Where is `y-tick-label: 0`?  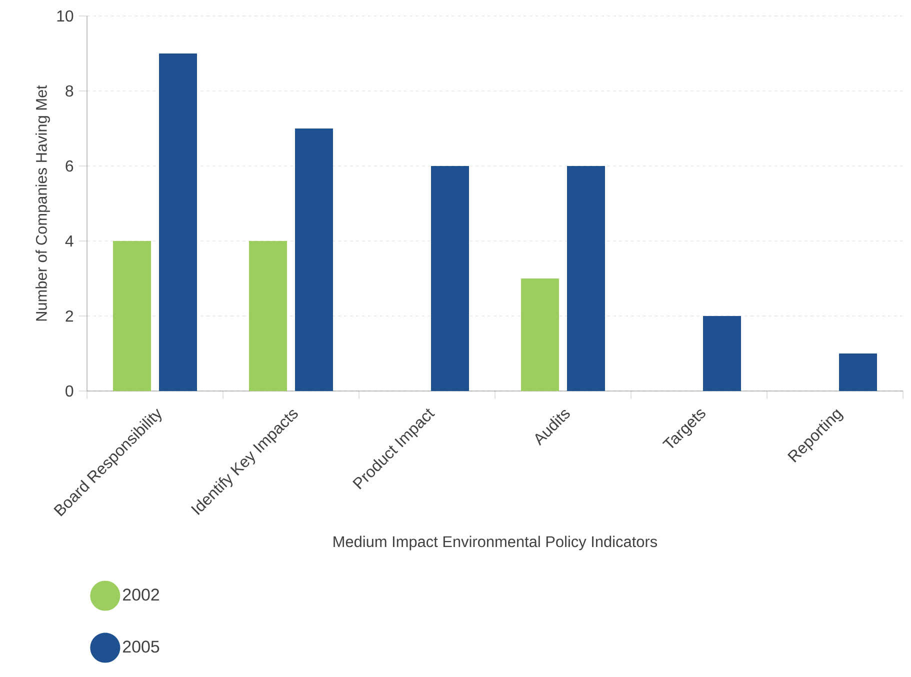 y-tick-label: 0 is located at coordinates (70, 391).